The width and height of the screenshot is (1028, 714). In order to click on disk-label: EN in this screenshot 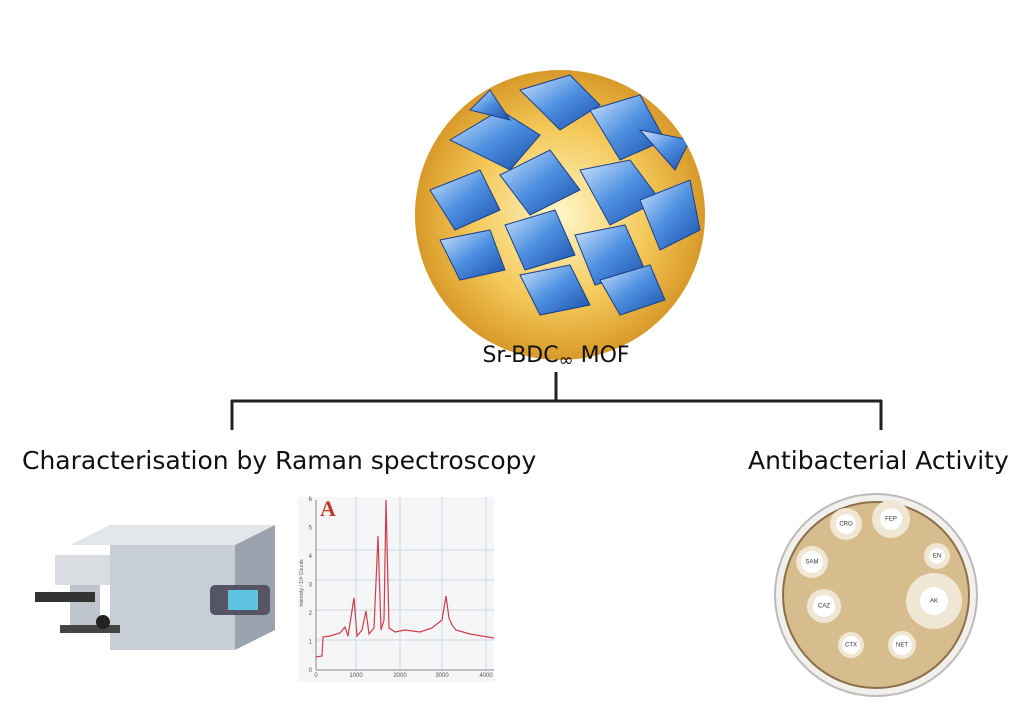, I will do `click(937, 557)`.